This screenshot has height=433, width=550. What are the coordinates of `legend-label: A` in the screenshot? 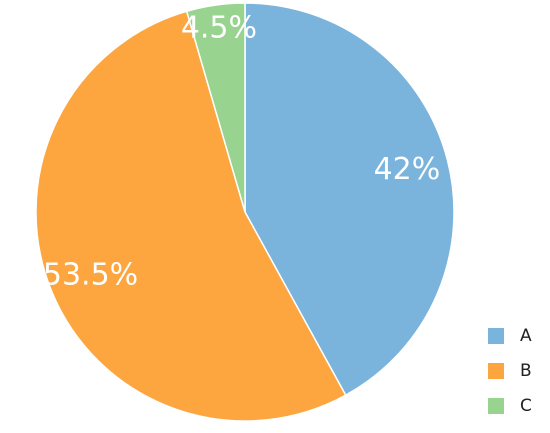 It's located at (526, 336).